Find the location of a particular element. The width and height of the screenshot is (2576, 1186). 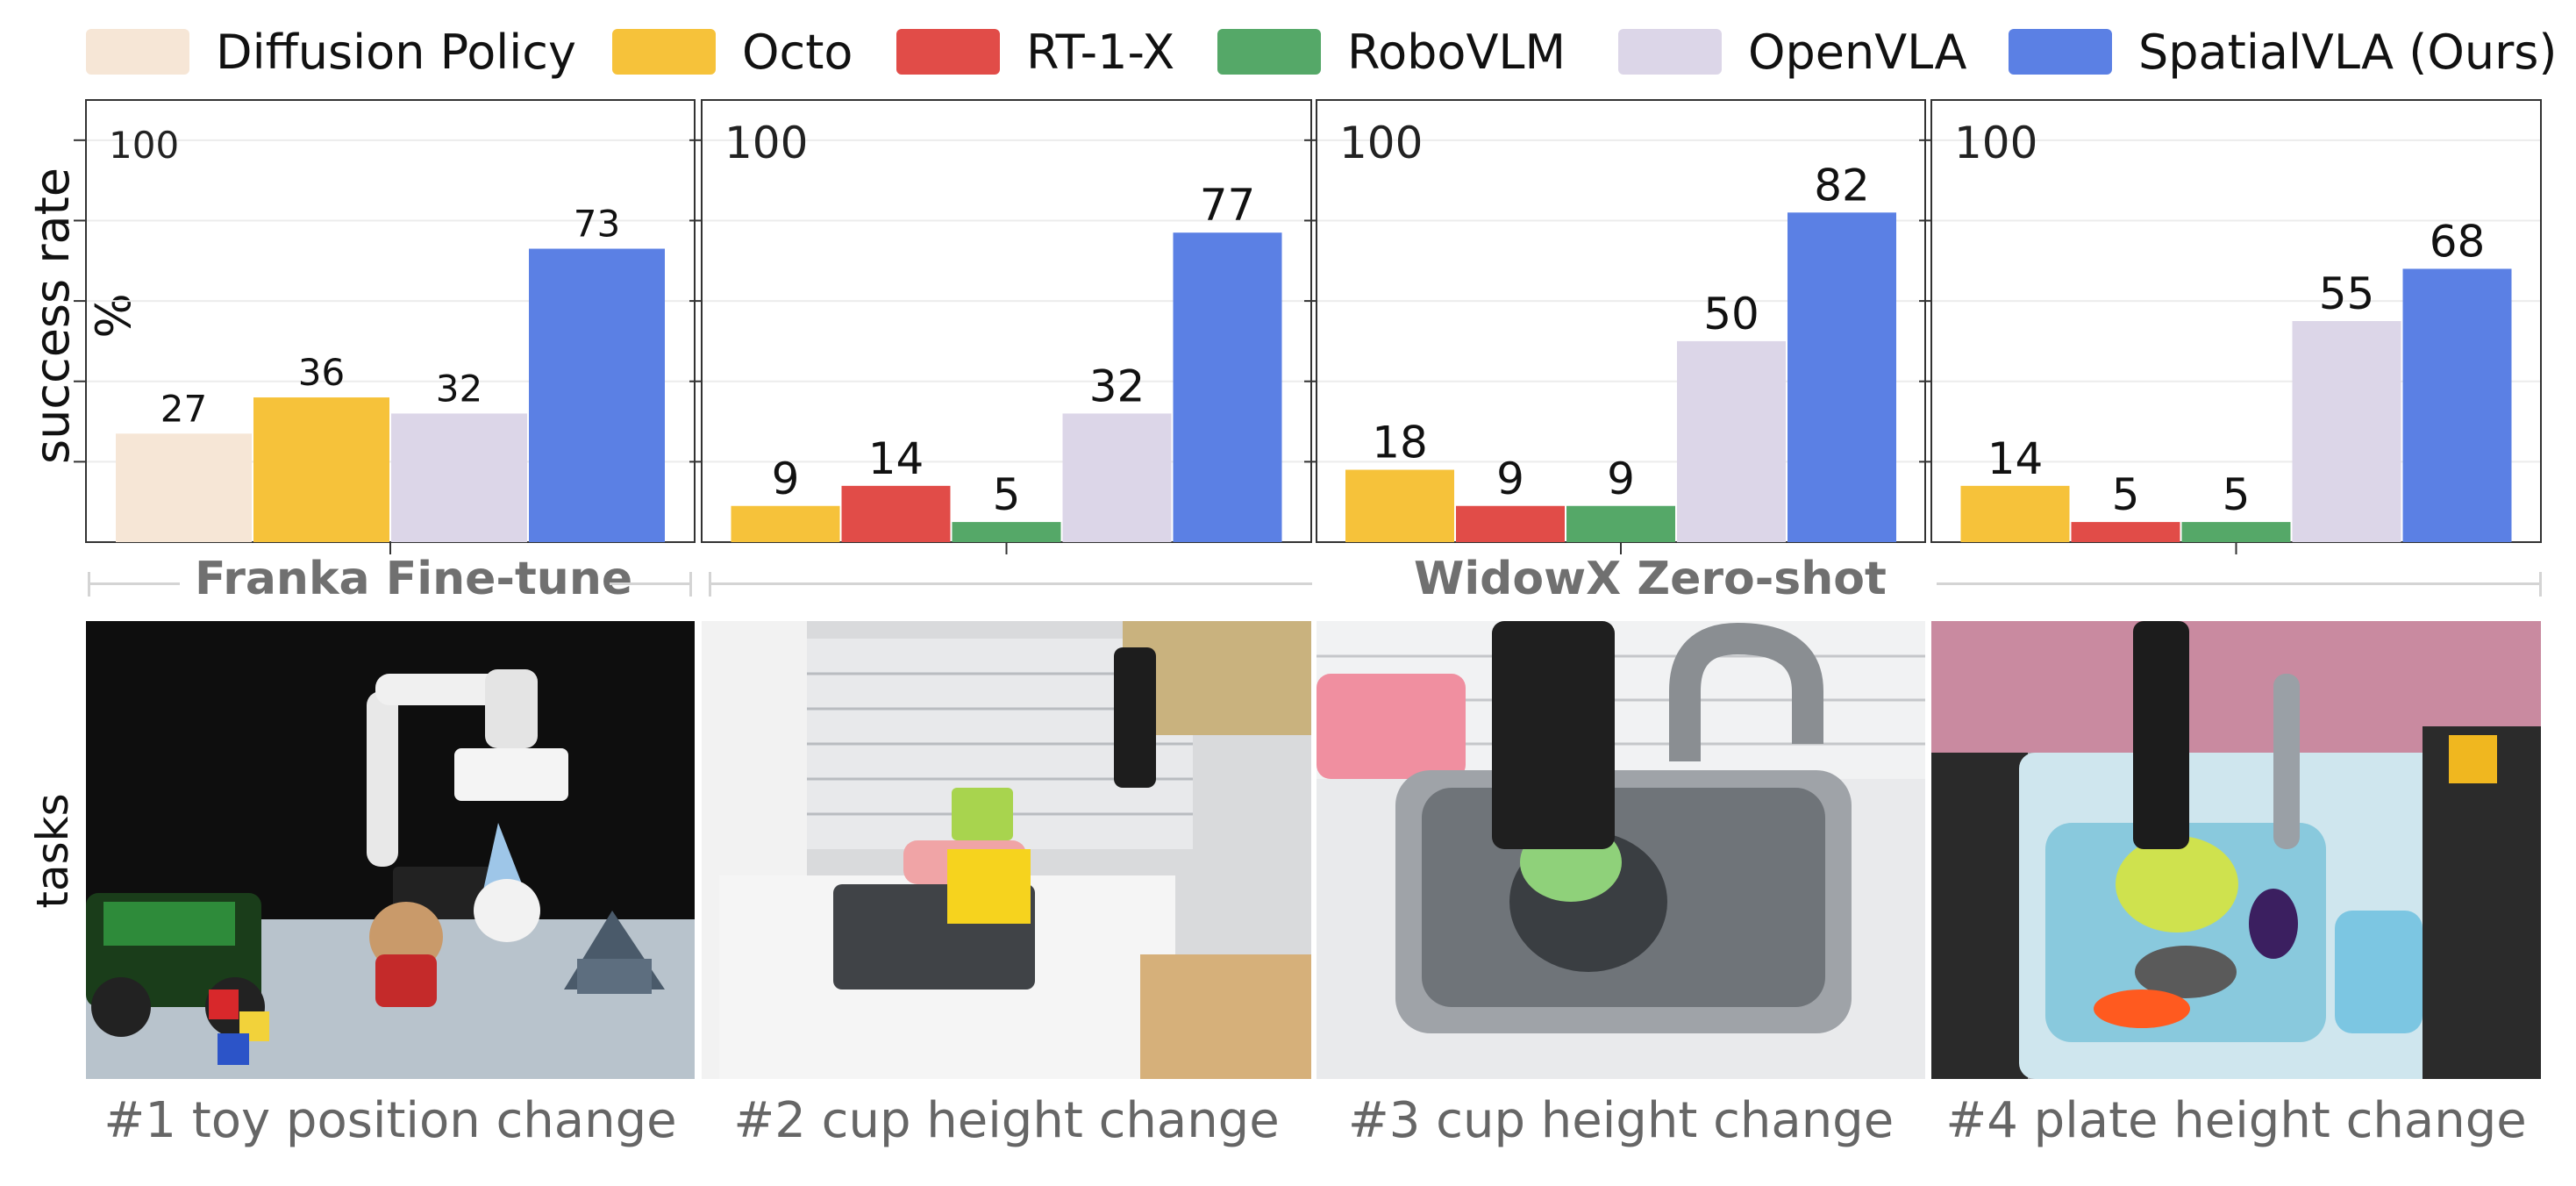

legend-item: OpenVLA is located at coordinates (1793, 52).